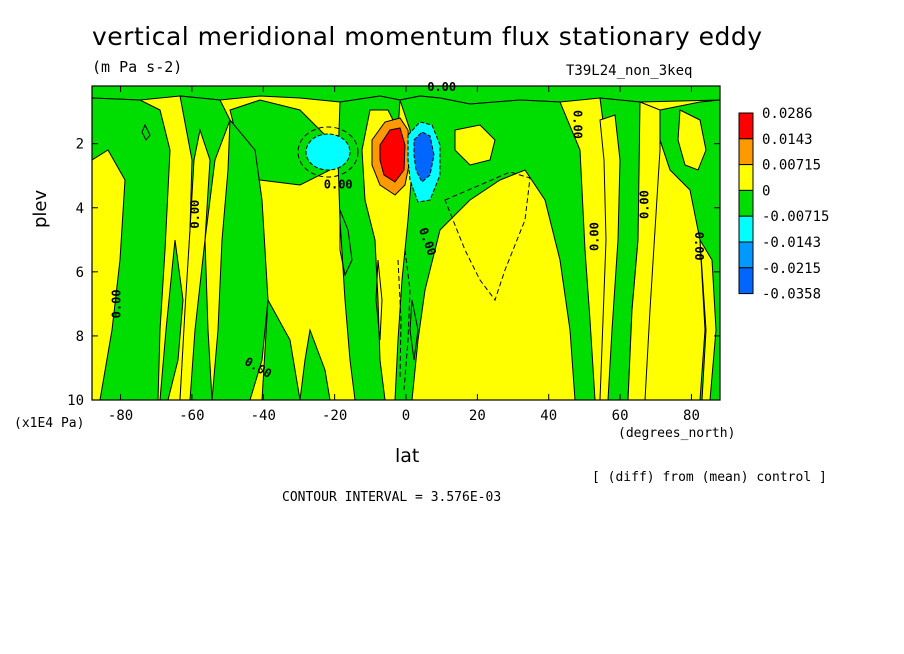  What do you see at coordinates (709, 477) in the screenshot?
I see `diff-note: [ (diff) from (mean) control ]` at bounding box center [709, 477].